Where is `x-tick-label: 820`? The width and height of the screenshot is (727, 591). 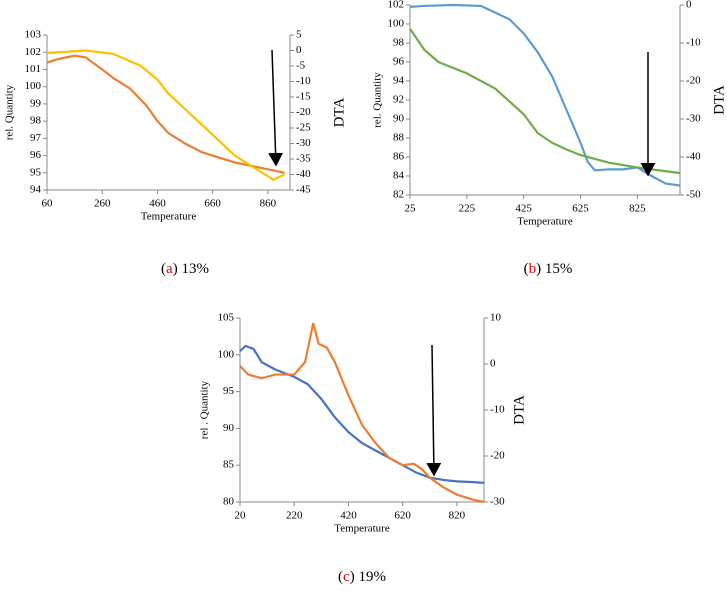 x-tick-label: 820 is located at coordinates (457, 516).